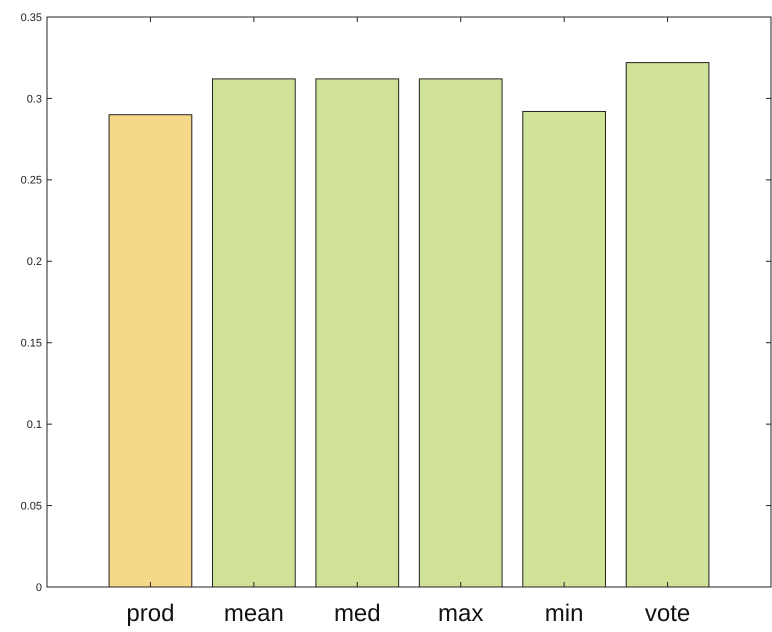 The image size is (772, 632). I want to click on y-tick-label: 0.3, so click(34, 99).